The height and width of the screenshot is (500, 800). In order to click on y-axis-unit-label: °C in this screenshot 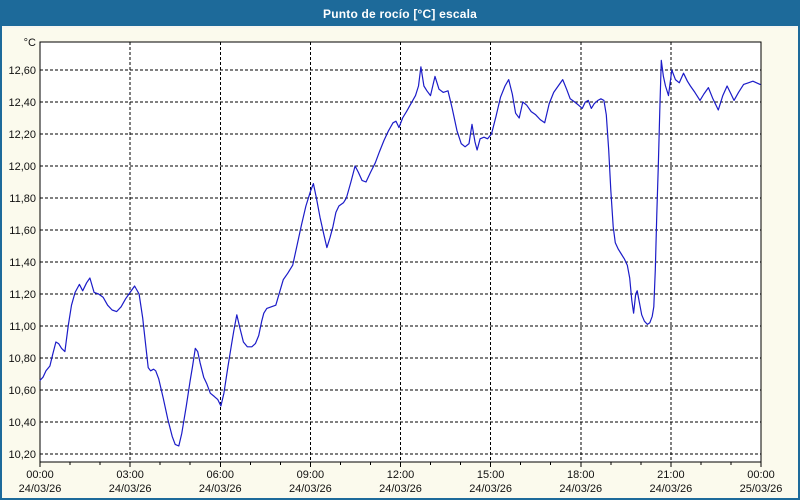, I will do `click(30, 43)`.